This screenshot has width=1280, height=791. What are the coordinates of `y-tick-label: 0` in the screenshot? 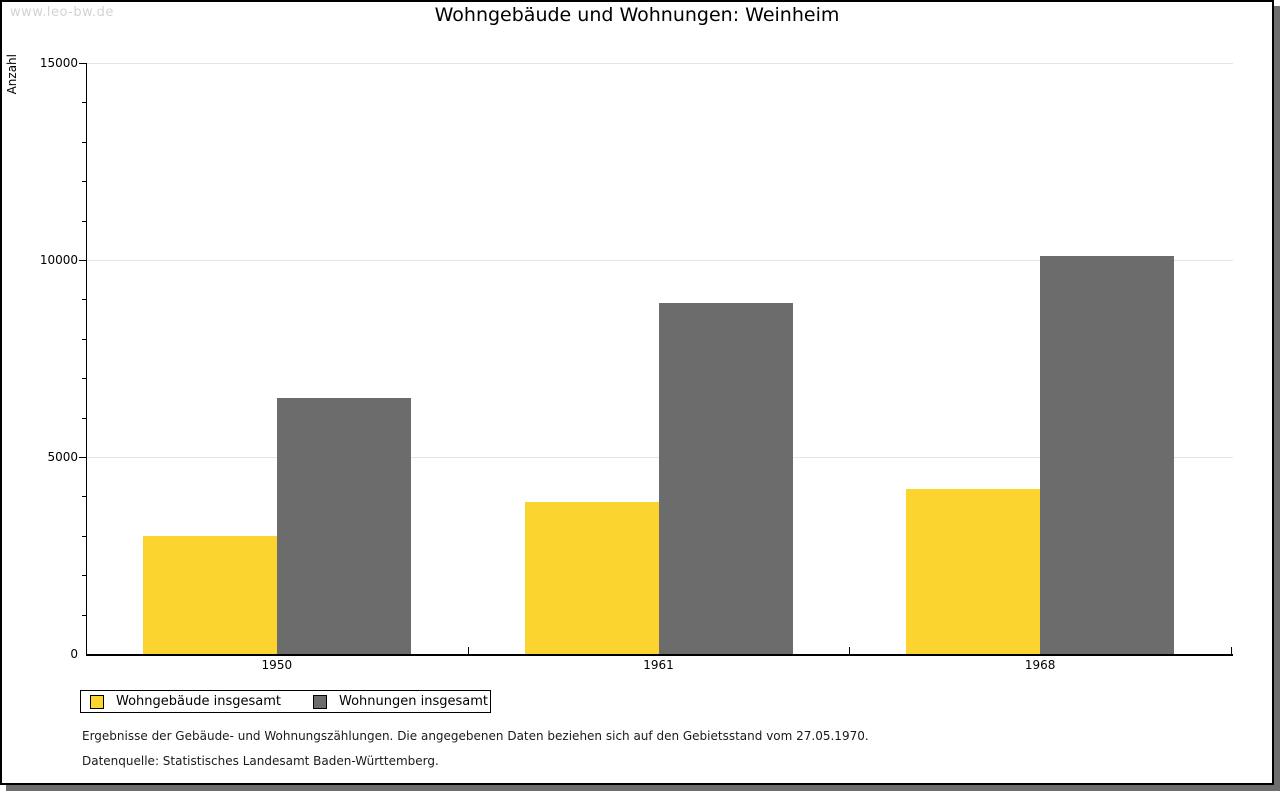 It's located at (74, 654).